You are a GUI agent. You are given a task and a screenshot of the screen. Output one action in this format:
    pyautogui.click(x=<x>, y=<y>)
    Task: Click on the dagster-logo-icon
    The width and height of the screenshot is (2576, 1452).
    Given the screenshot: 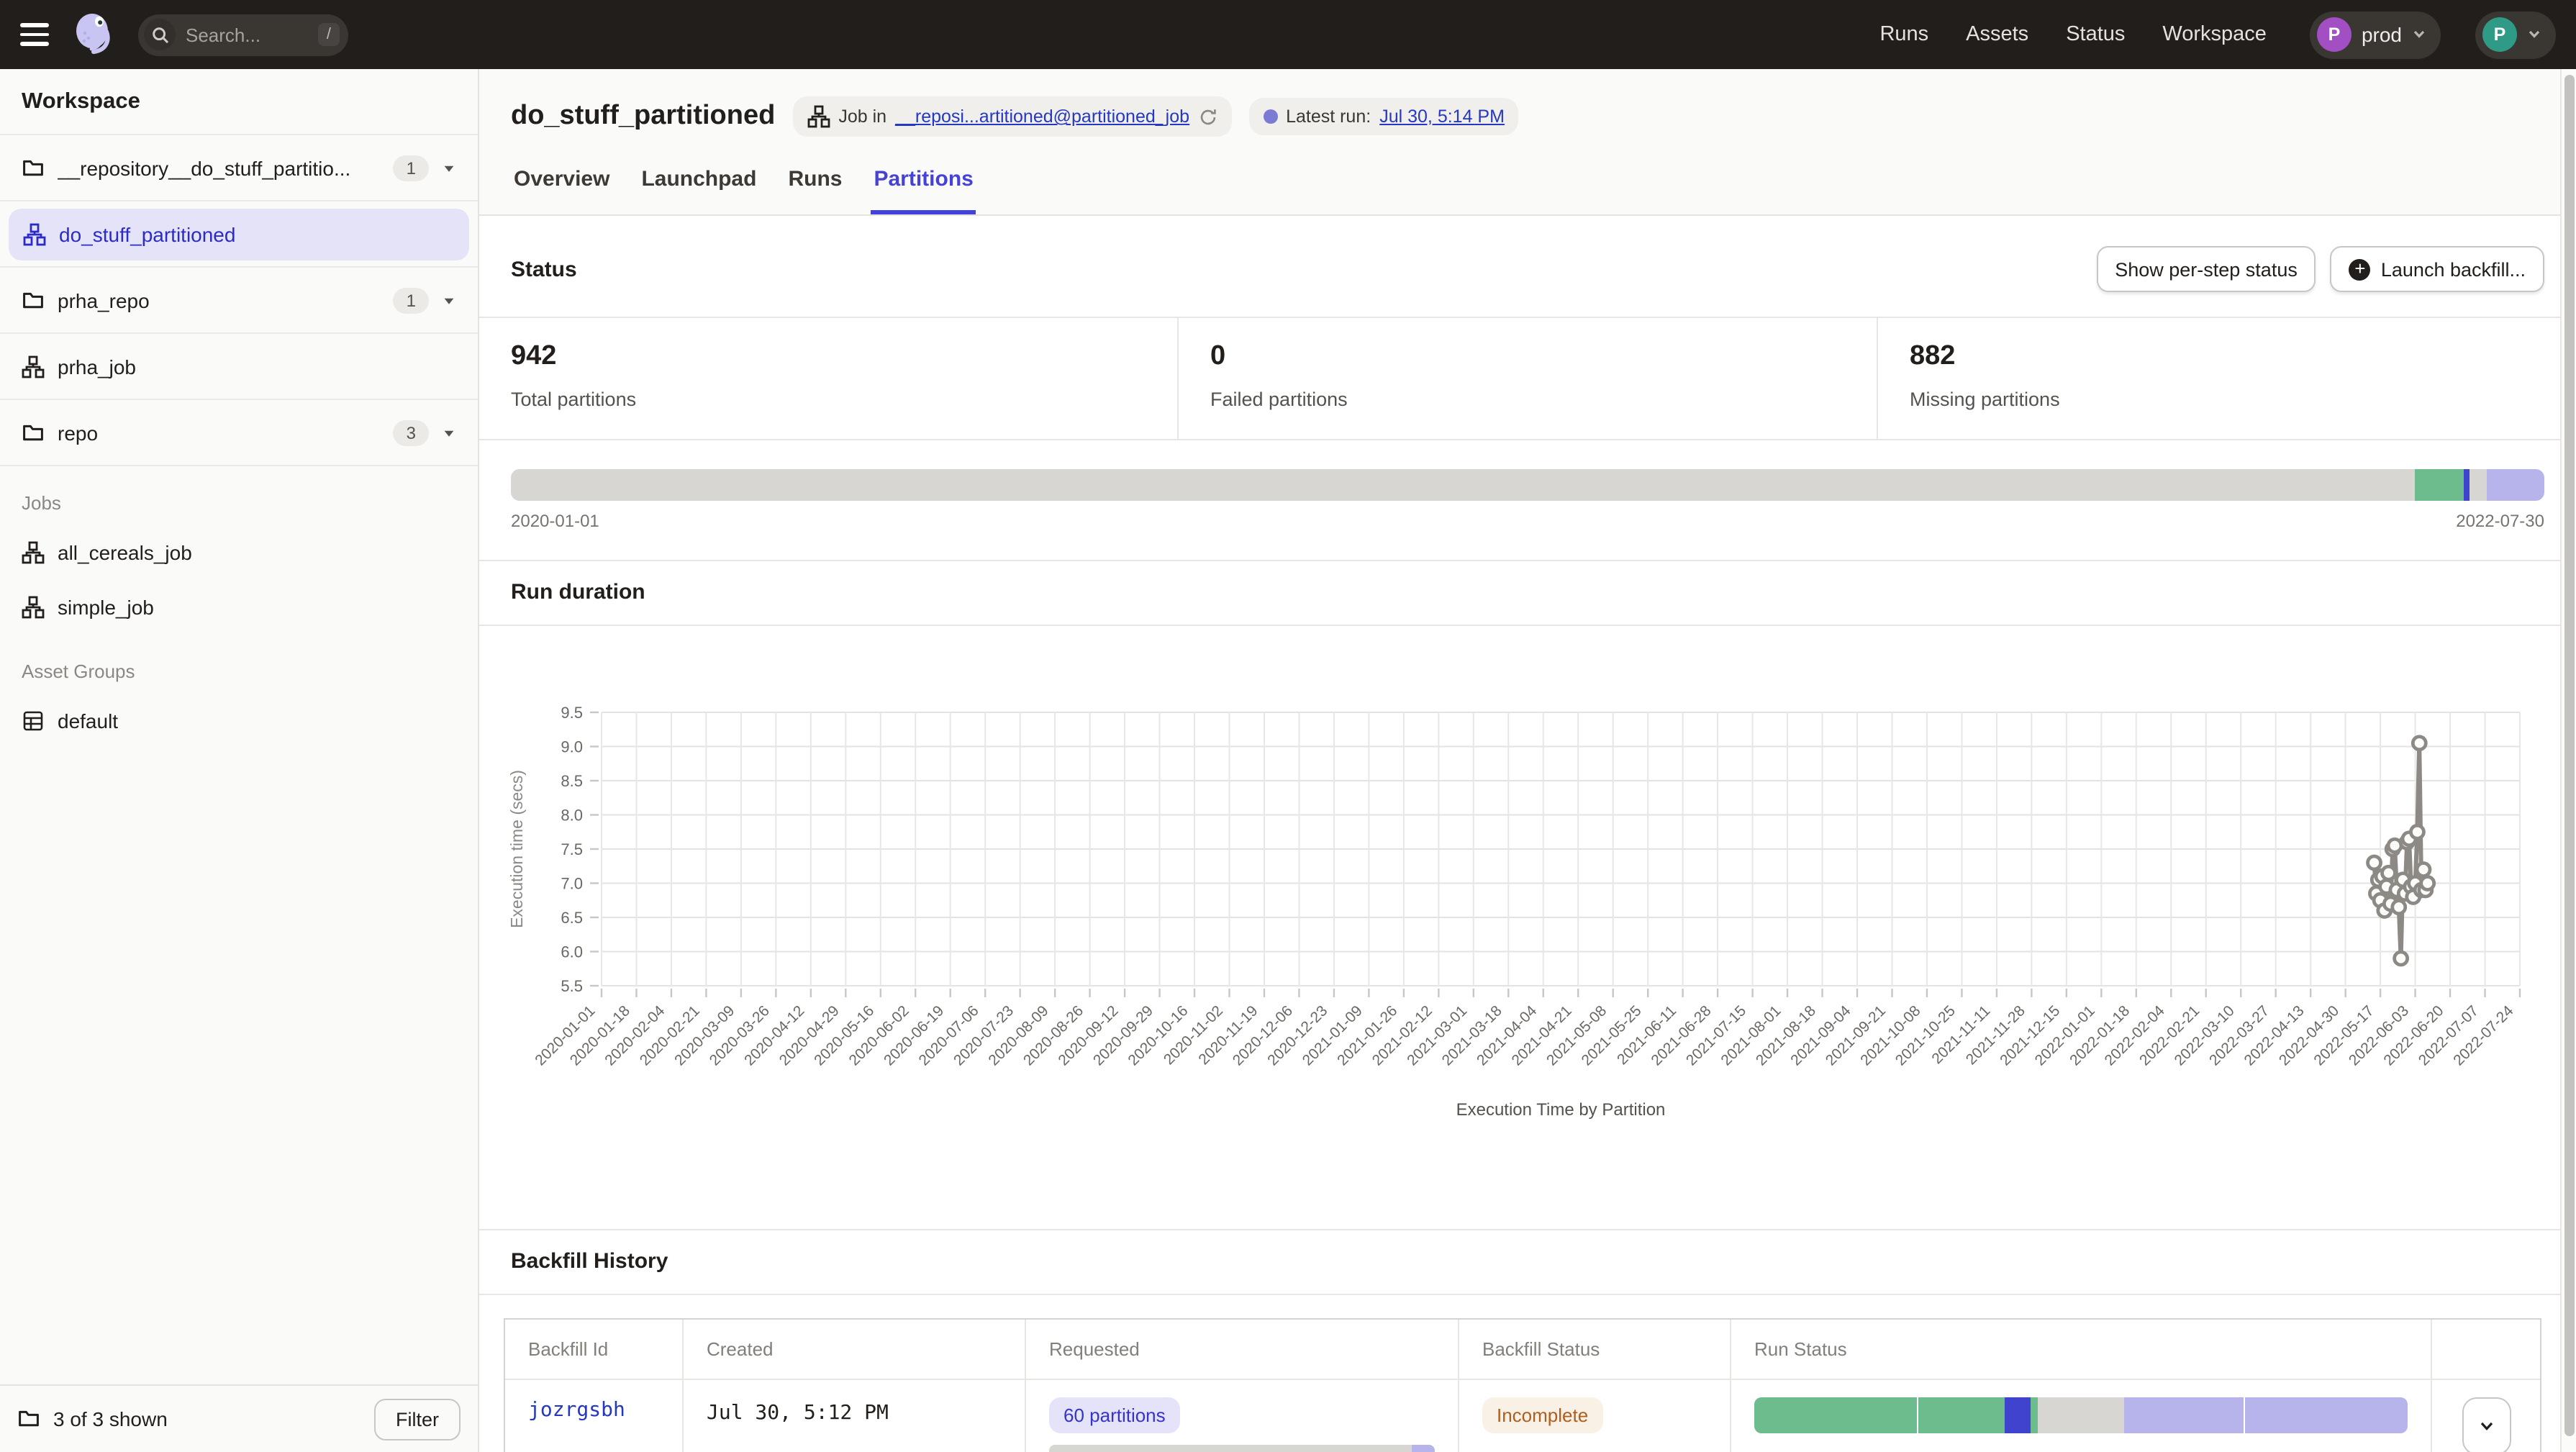 What is the action you would take?
    pyautogui.click(x=93, y=34)
    